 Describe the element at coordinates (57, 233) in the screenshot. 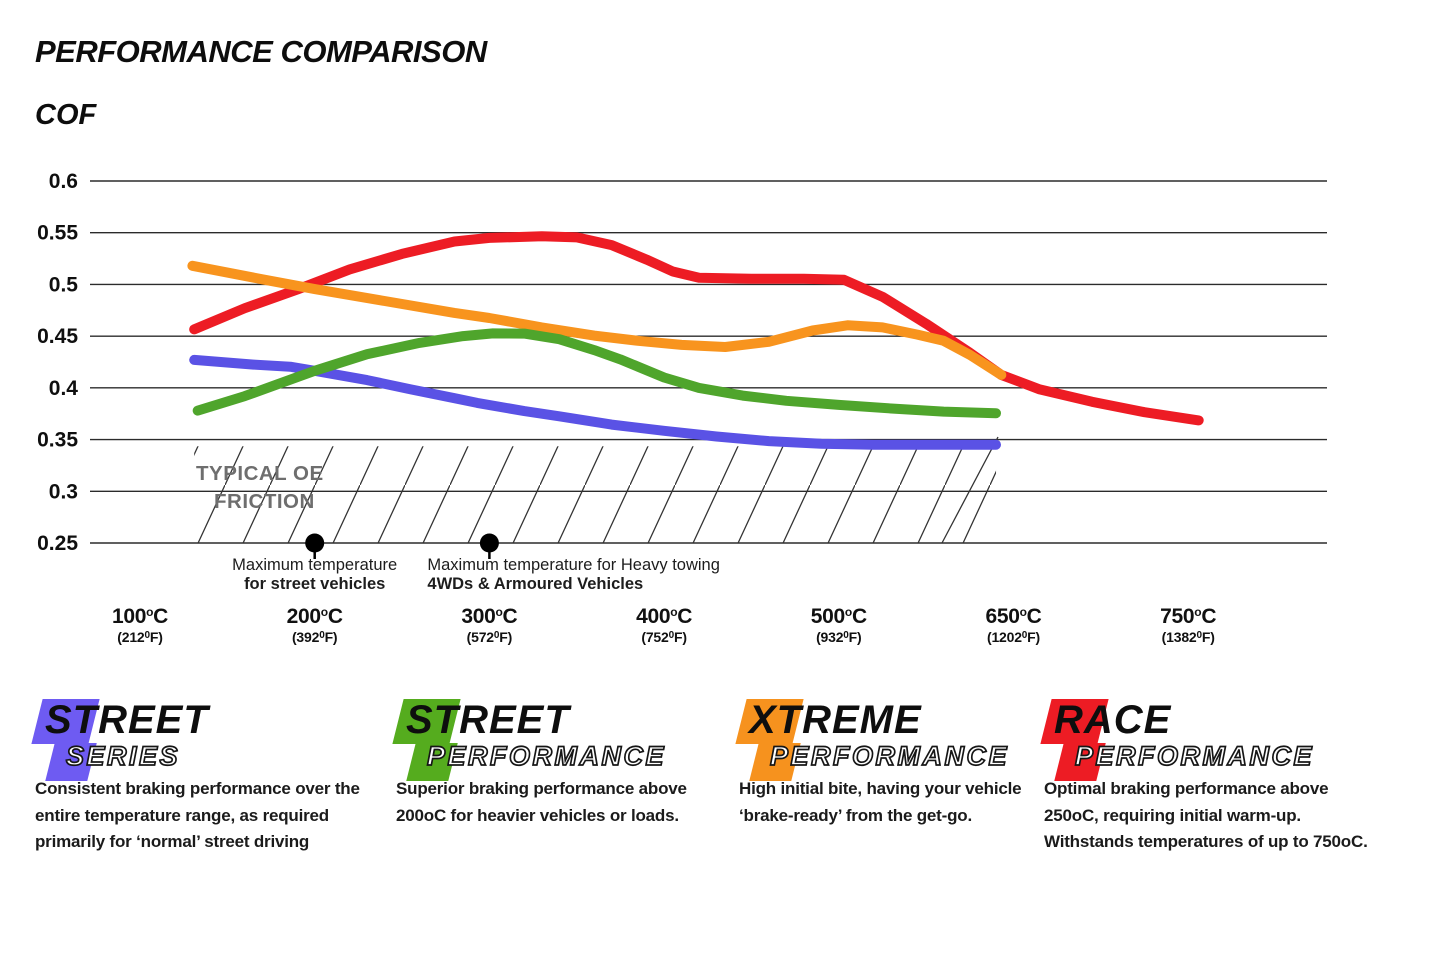

I see `y-tick-label: 0.55` at that location.